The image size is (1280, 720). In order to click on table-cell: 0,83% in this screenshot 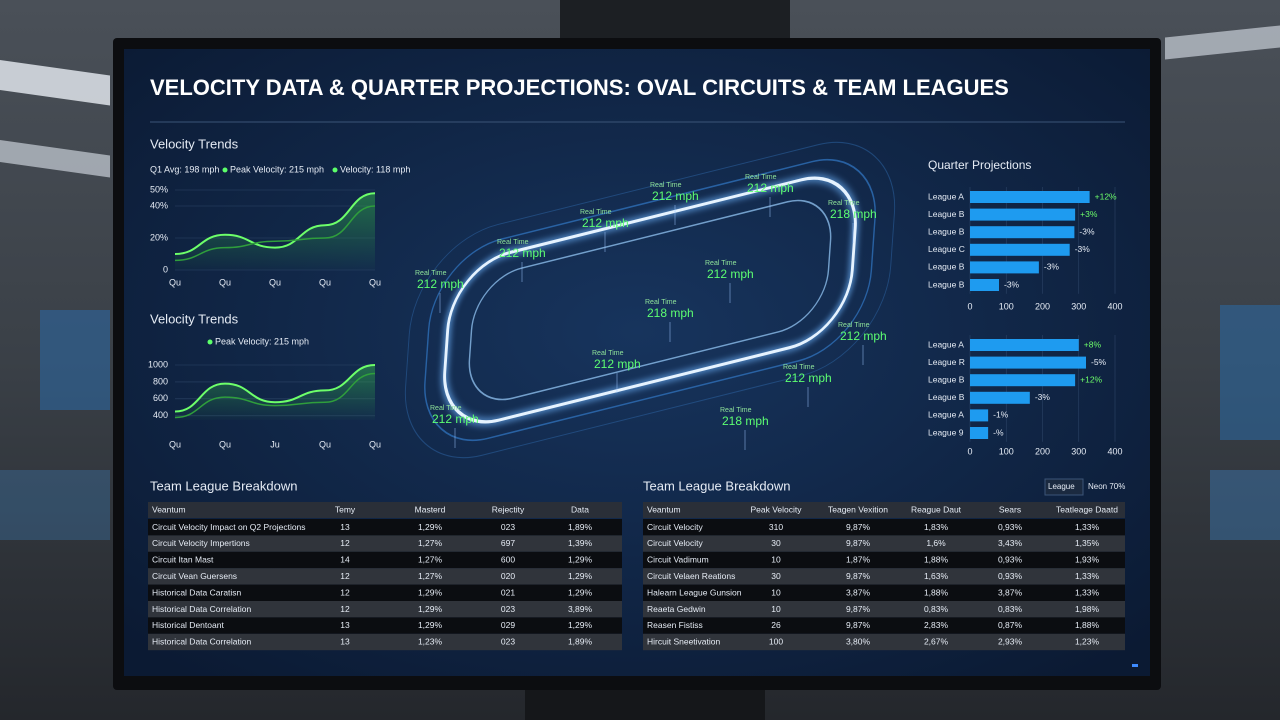, I will do `click(936, 609)`.